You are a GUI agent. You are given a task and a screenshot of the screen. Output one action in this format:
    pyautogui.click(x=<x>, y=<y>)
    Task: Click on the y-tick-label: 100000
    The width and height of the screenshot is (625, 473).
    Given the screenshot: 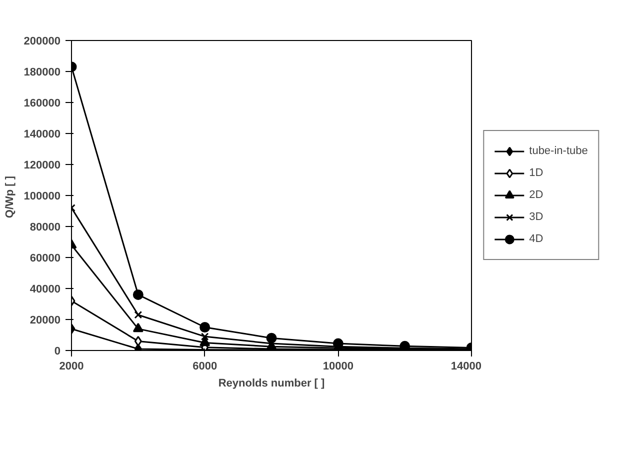 What is the action you would take?
    pyautogui.click(x=42, y=196)
    